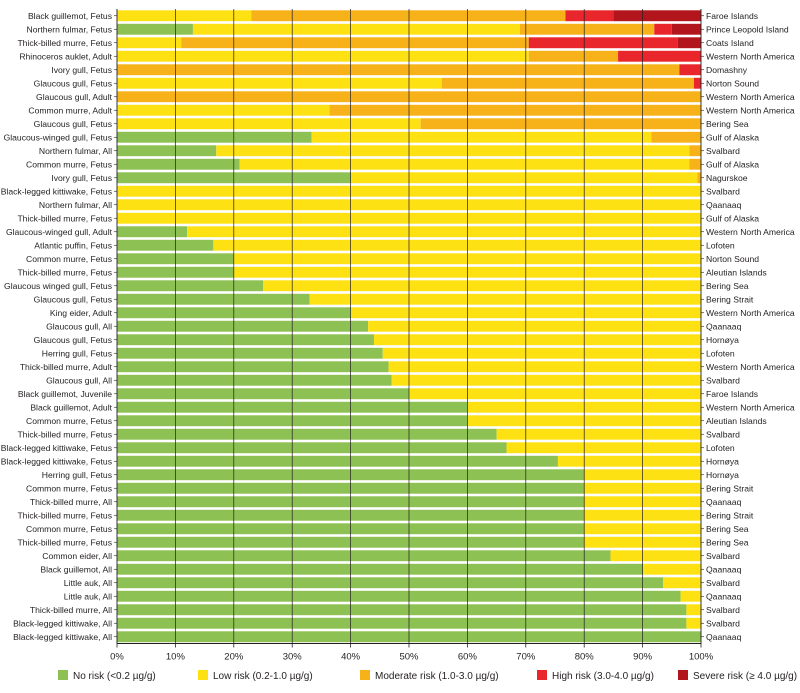  I want to click on legend-label: Moderate risk (1.0-3.0 µg/g), so click(437, 676).